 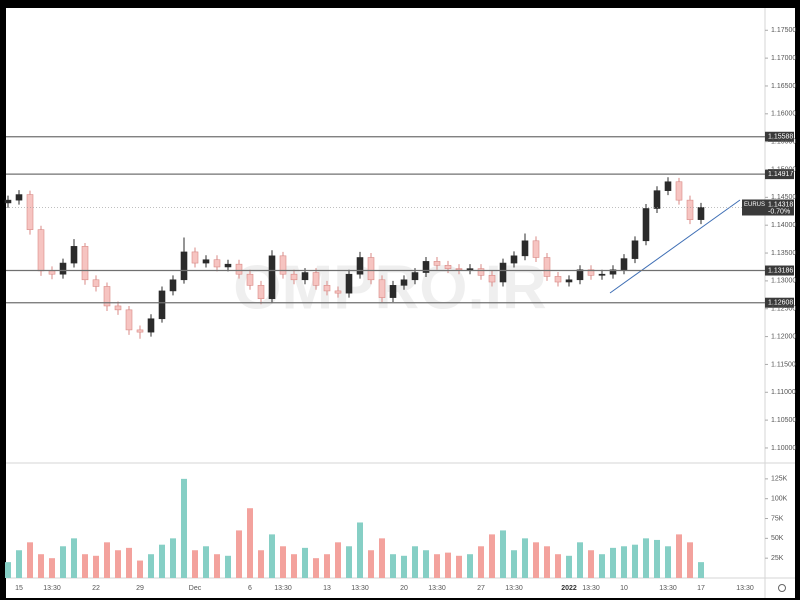 I want to click on change-label: -0.70%, so click(x=779, y=211).